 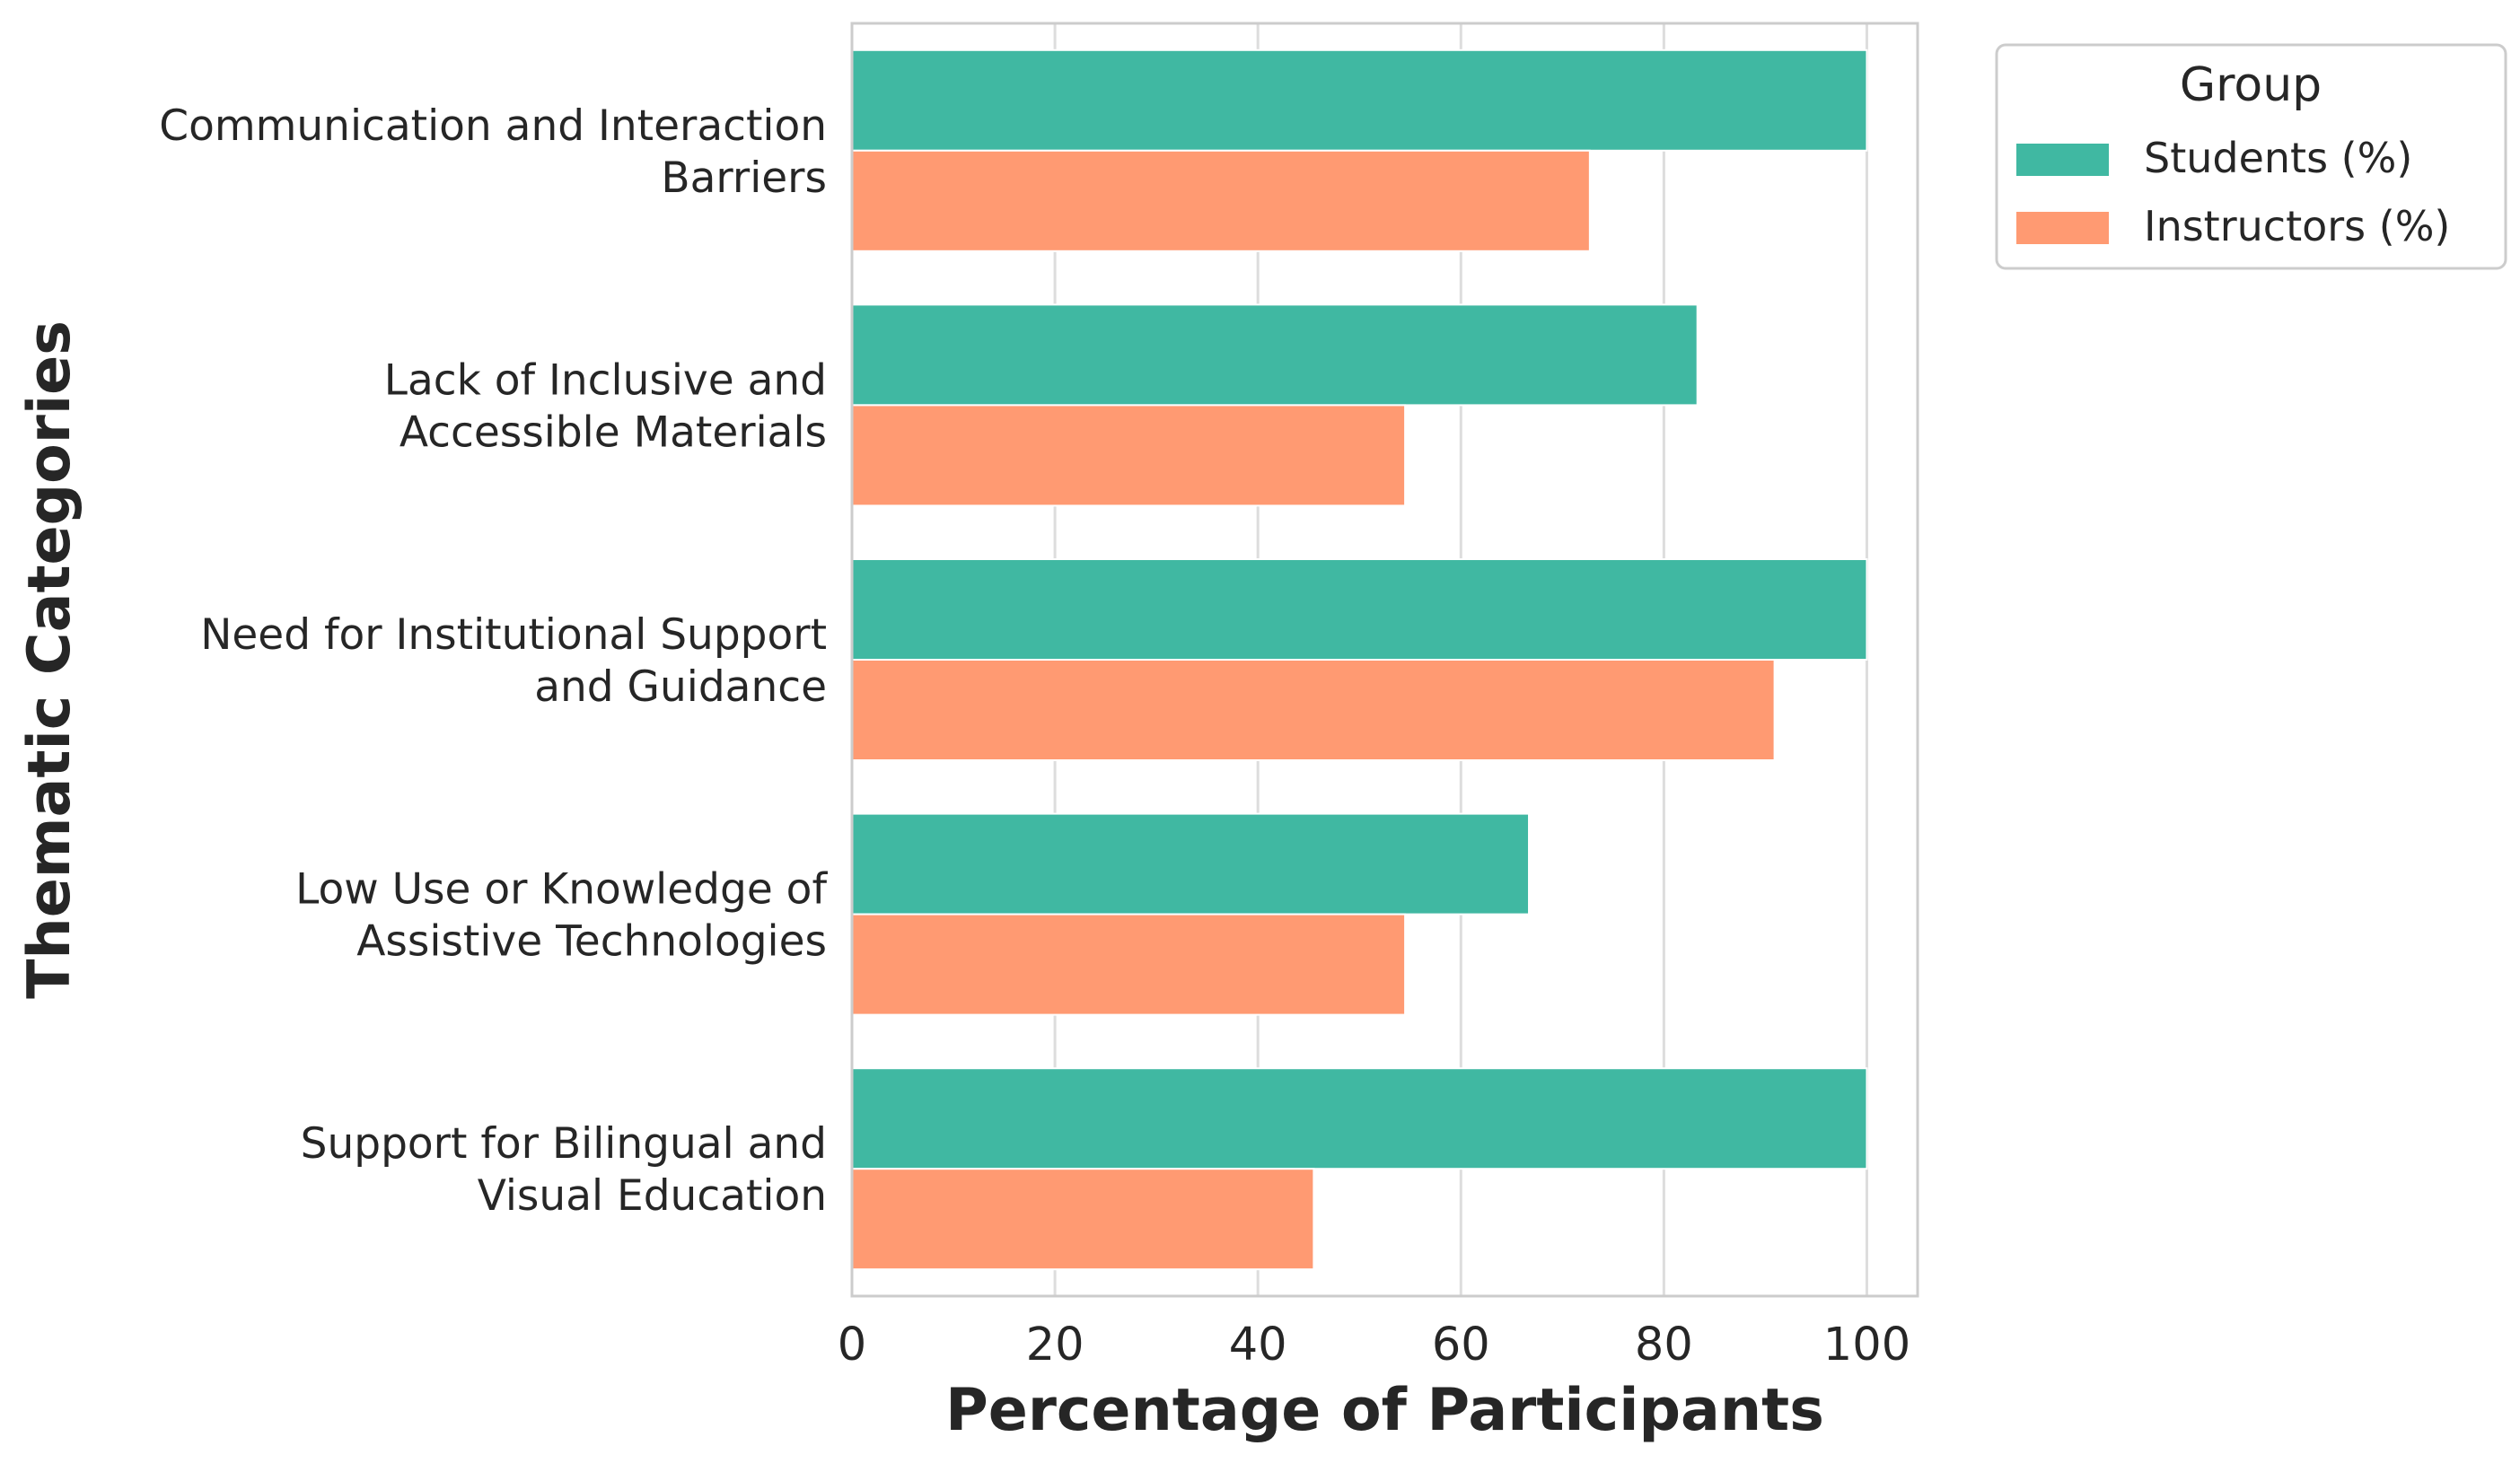 I want to click on x-axis-title: Percentage of Participants, so click(x=1385, y=1410).